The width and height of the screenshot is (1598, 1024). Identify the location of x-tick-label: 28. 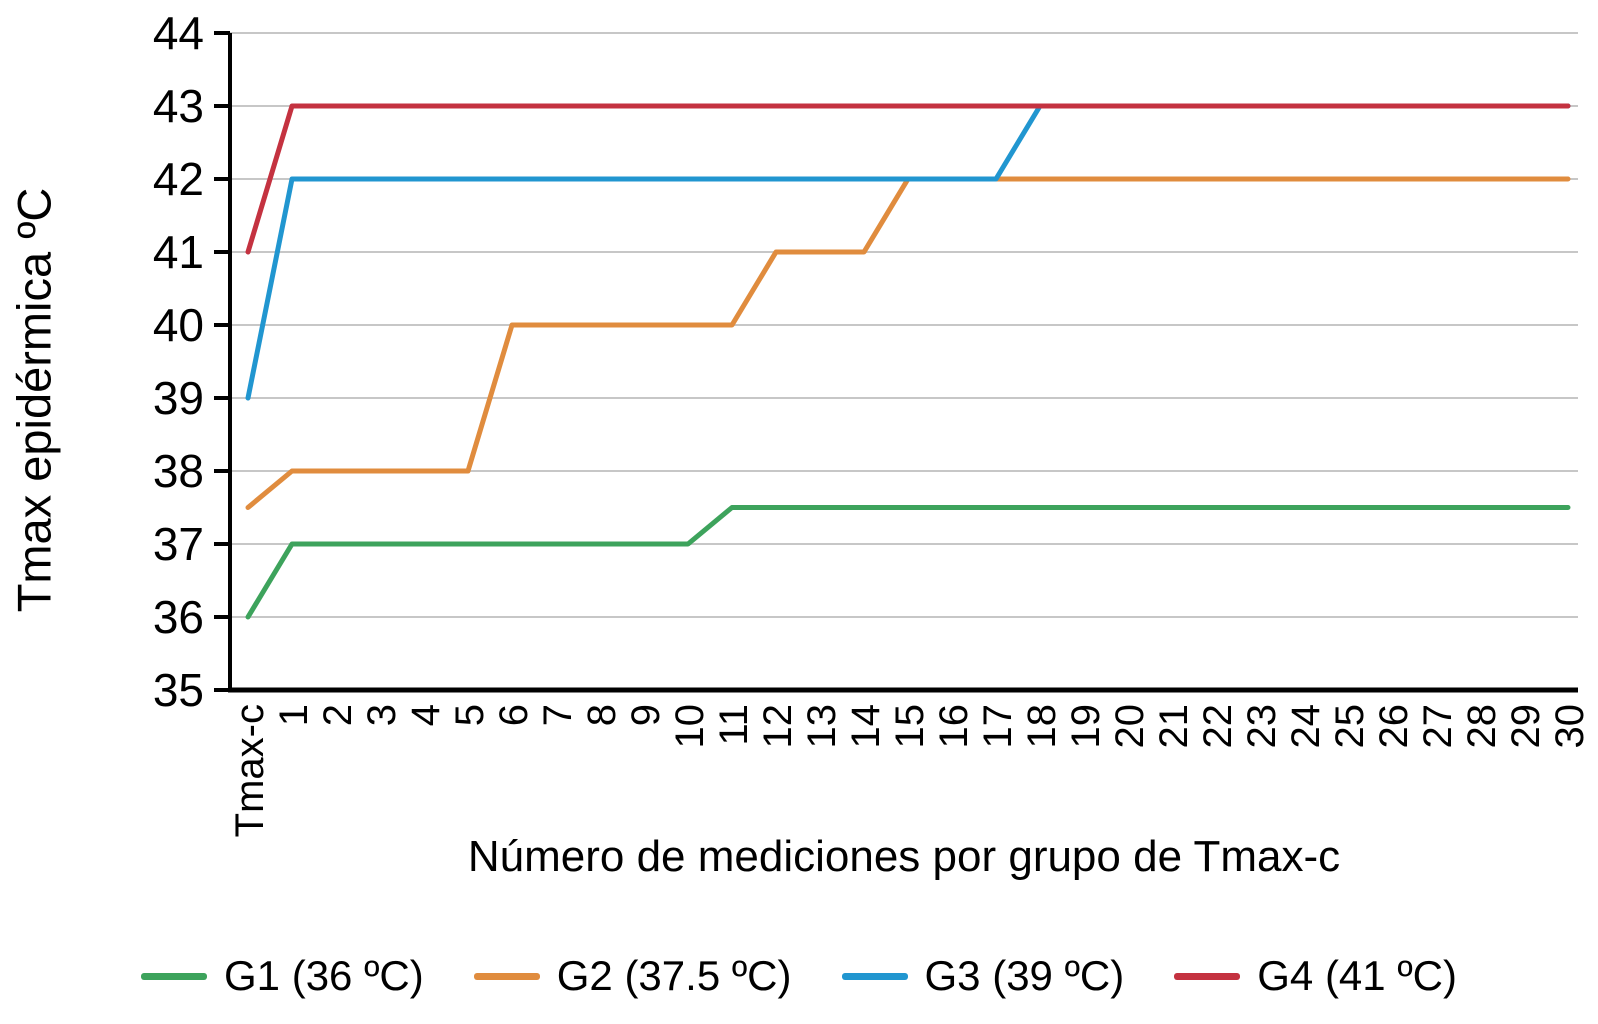
(1482, 726).